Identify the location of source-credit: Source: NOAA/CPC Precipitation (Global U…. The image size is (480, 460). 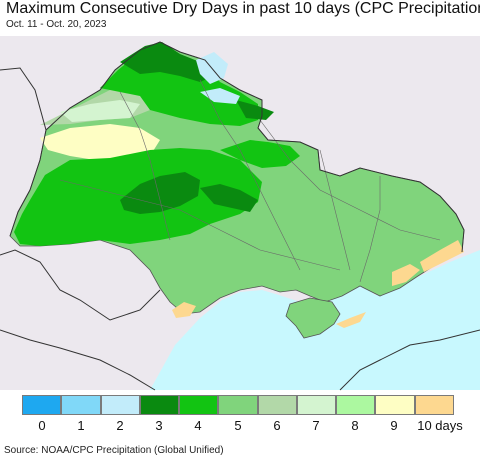
(114, 450).